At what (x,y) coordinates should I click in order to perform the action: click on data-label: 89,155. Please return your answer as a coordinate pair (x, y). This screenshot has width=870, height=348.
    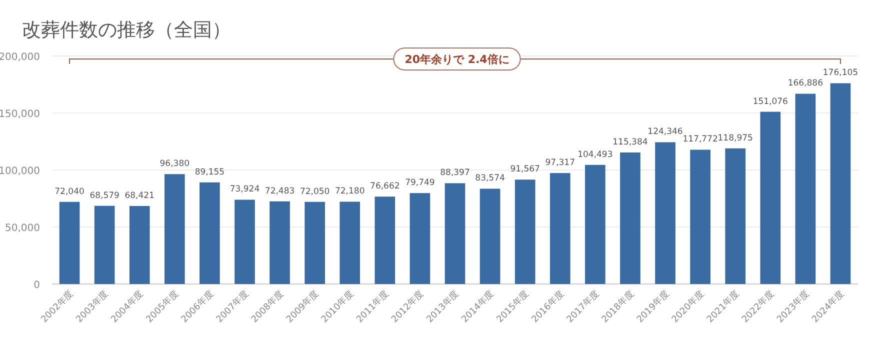
    Looking at the image, I should click on (209, 172).